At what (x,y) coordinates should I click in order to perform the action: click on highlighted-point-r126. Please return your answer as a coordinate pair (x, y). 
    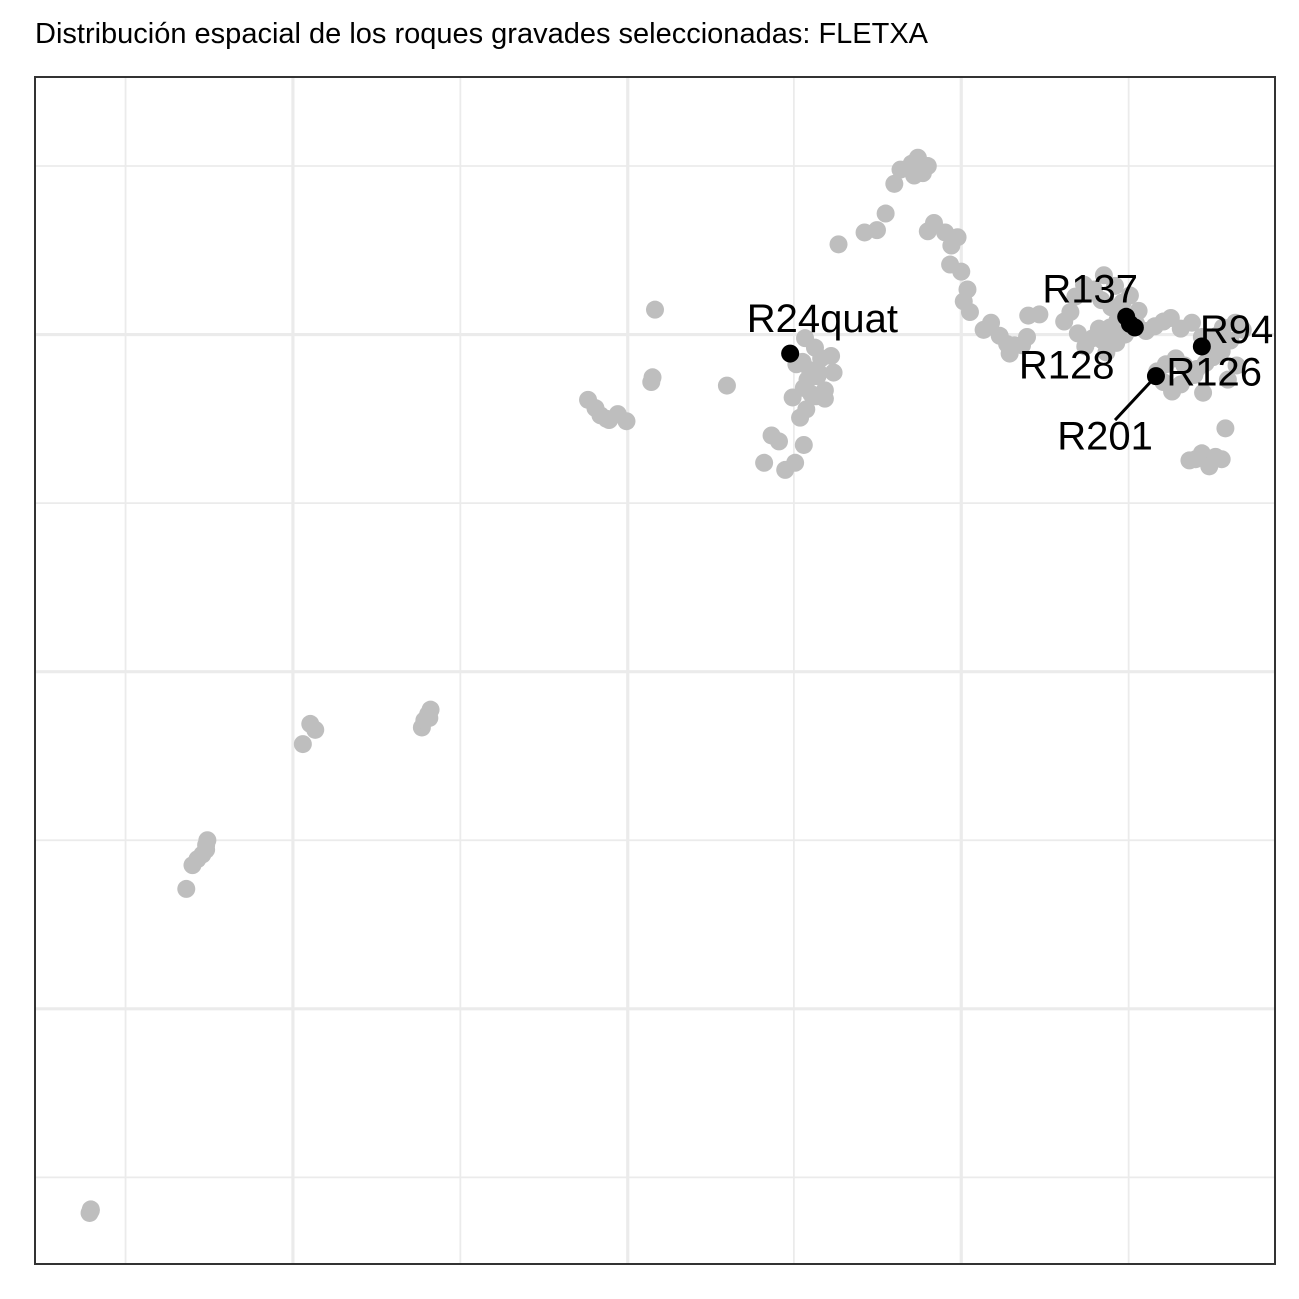
    Looking at the image, I should click on (1155, 376).